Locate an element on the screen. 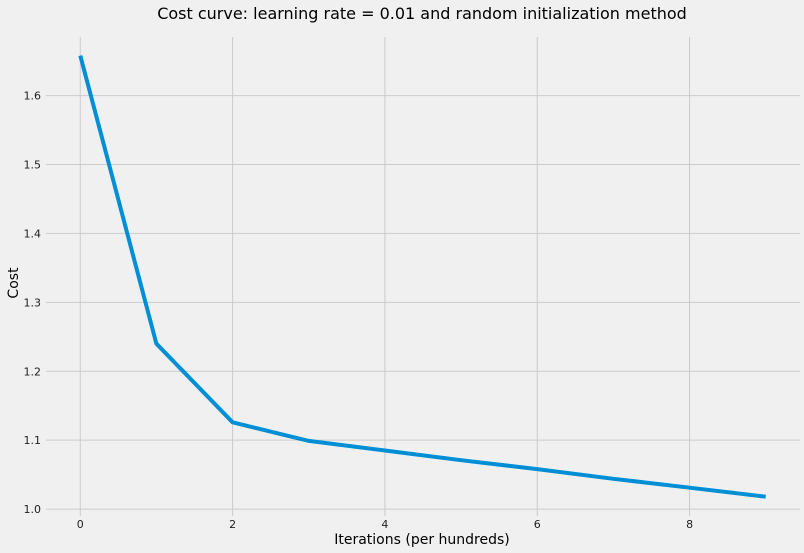  x-tick-label: 2 is located at coordinates (232, 524).